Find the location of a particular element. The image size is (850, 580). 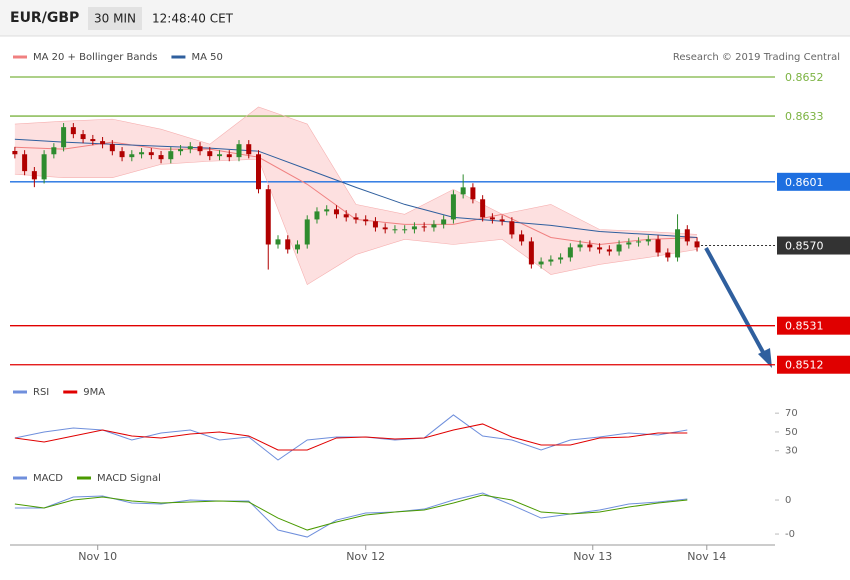

legend-label: MACD is located at coordinates (48, 478).